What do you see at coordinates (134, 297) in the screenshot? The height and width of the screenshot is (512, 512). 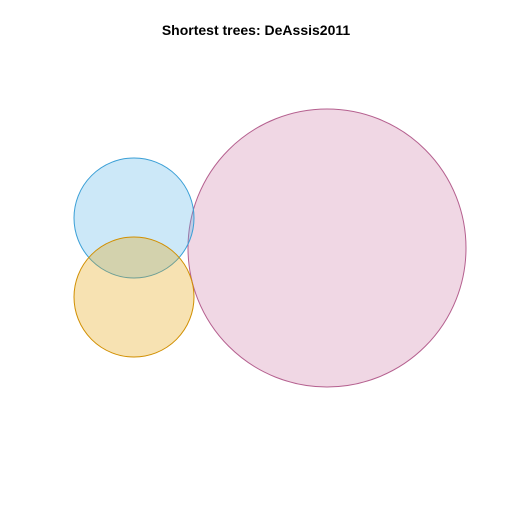 I see `venn-circle-orange` at bounding box center [134, 297].